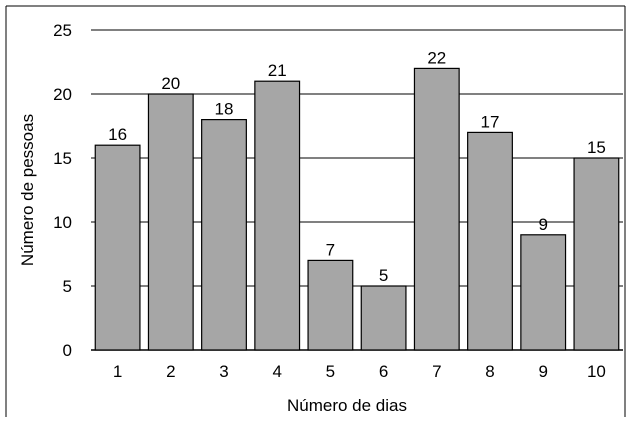 This screenshot has width=630, height=423. I want to click on bar-value-label: 9, so click(542, 224).